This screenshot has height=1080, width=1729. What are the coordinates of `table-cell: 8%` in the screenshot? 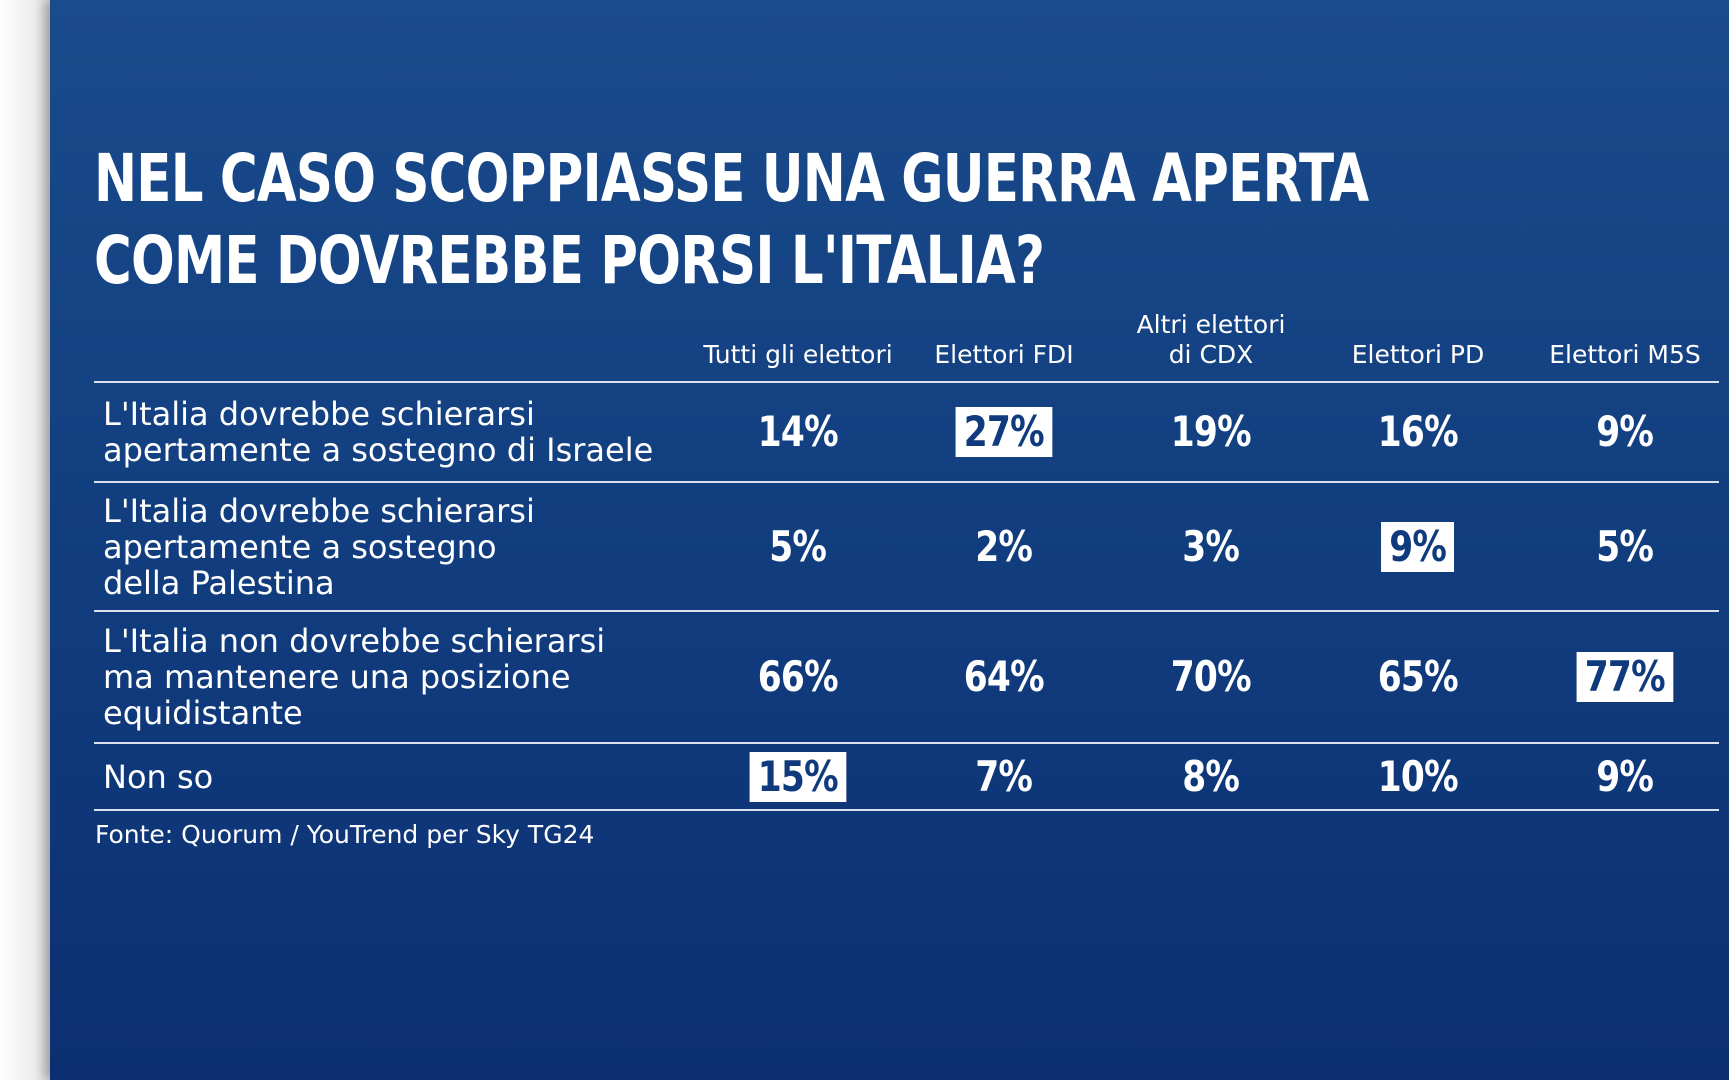 It's located at (1211, 776).